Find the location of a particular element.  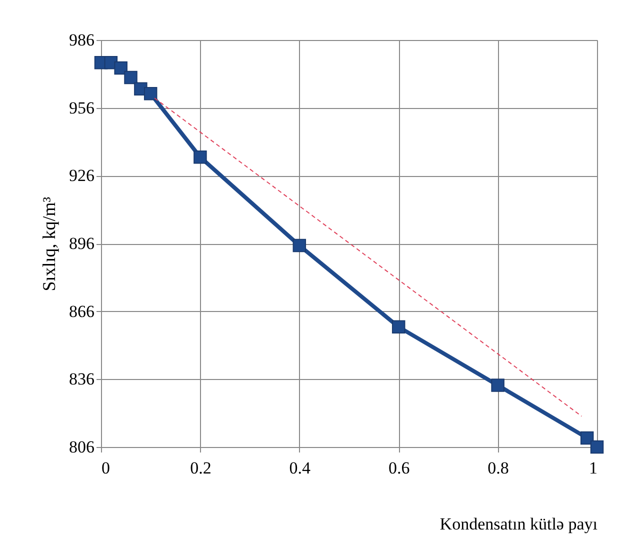

x-tick-label: 0.4 is located at coordinates (300, 468).